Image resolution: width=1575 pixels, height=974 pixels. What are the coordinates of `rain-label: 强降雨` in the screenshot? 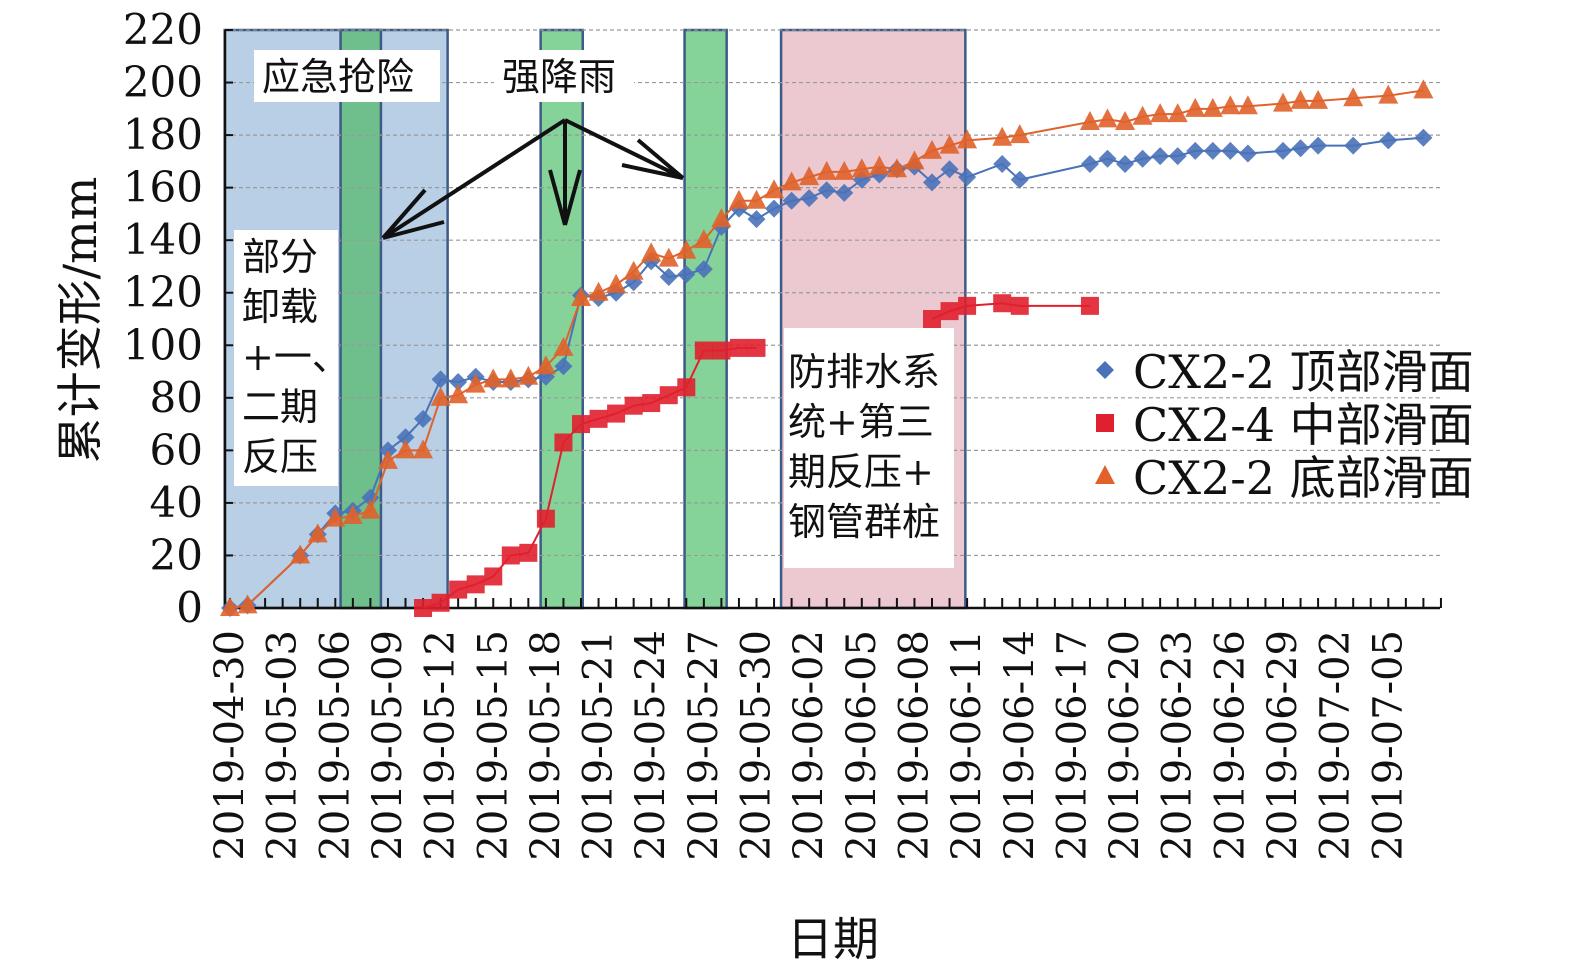 It's located at (559, 77).